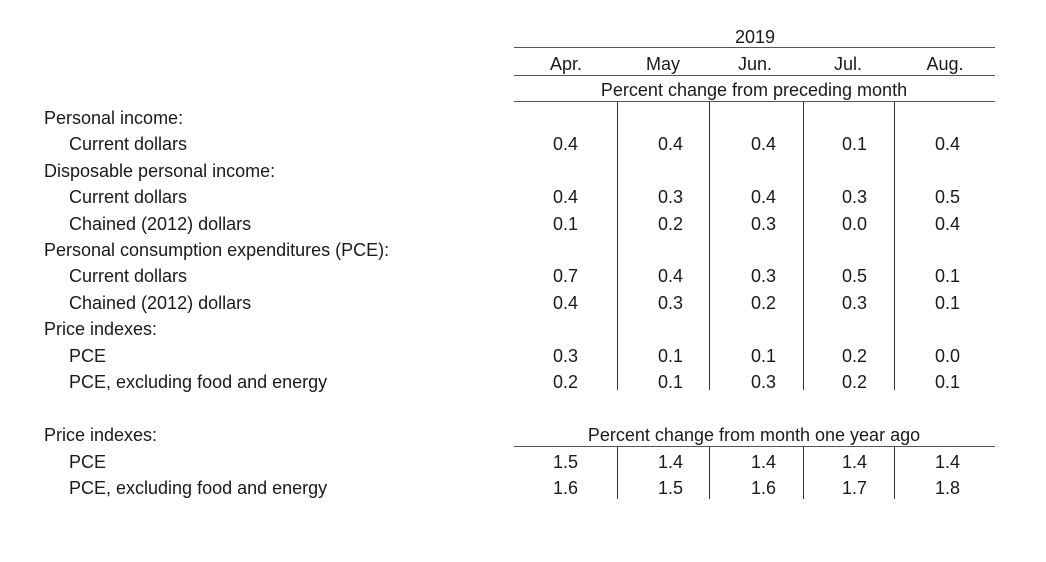 This screenshot has height=562, width=1046. What do you see at coordinates (101, 435) in the screenshot?
I see `section-2-heading: Price indexes:` at bounding box center [101, 435].